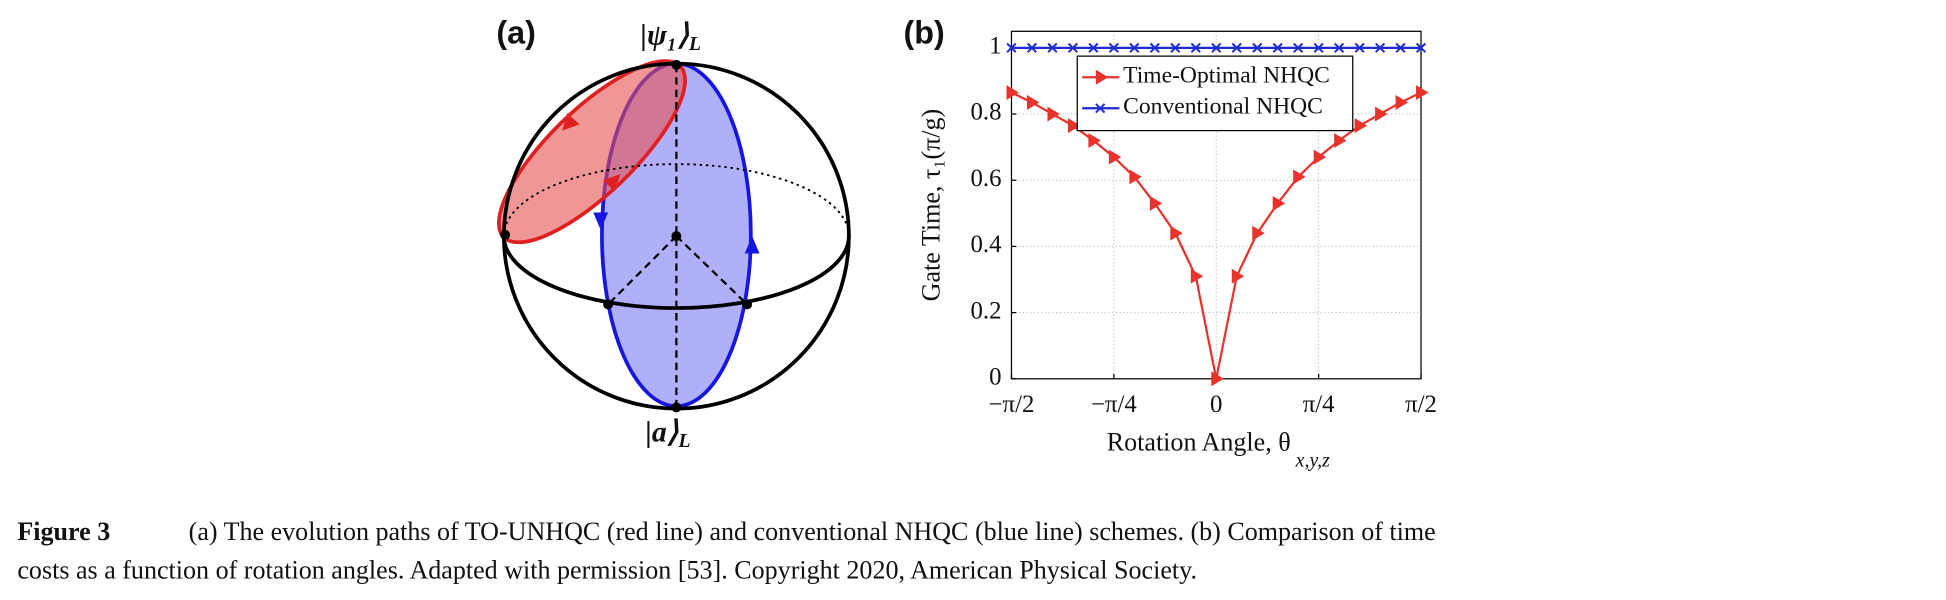 The image size is (1946, 600). What do you see at coordinates (515, 33) in the screenshot?
I see `panel-label: (a)` at bounding box center [515, 33].